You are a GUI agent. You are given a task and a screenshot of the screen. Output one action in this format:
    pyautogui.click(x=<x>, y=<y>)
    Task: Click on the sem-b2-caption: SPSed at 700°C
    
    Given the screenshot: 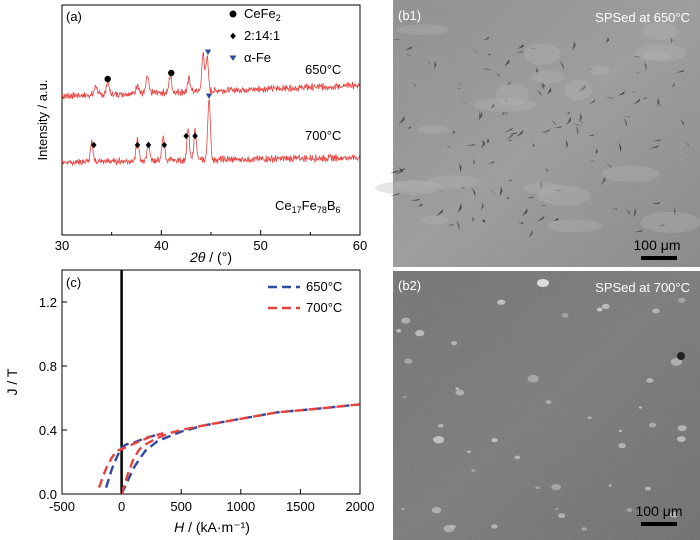 What is the action you would take?
    pyautogui.click(x=642, y=287)
    